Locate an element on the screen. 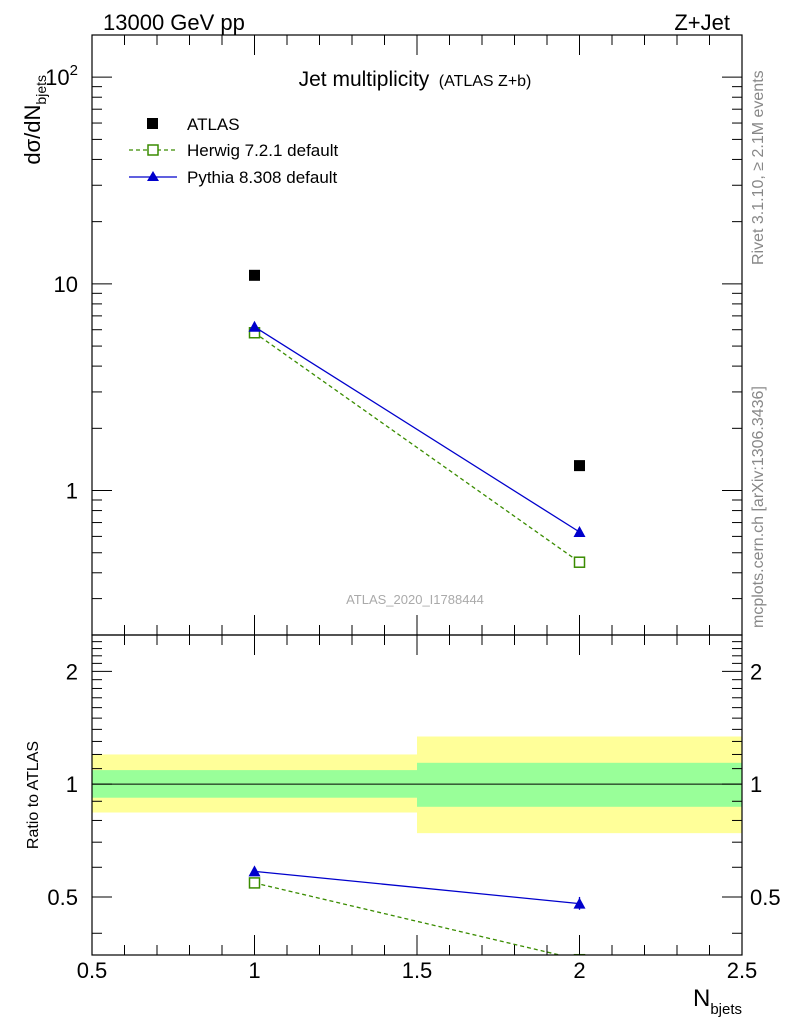 This screenshot has width=786, height=1024. chart-title: Jet multiplicity (ATLAS Z+b) is located at coordinates (415, 79).